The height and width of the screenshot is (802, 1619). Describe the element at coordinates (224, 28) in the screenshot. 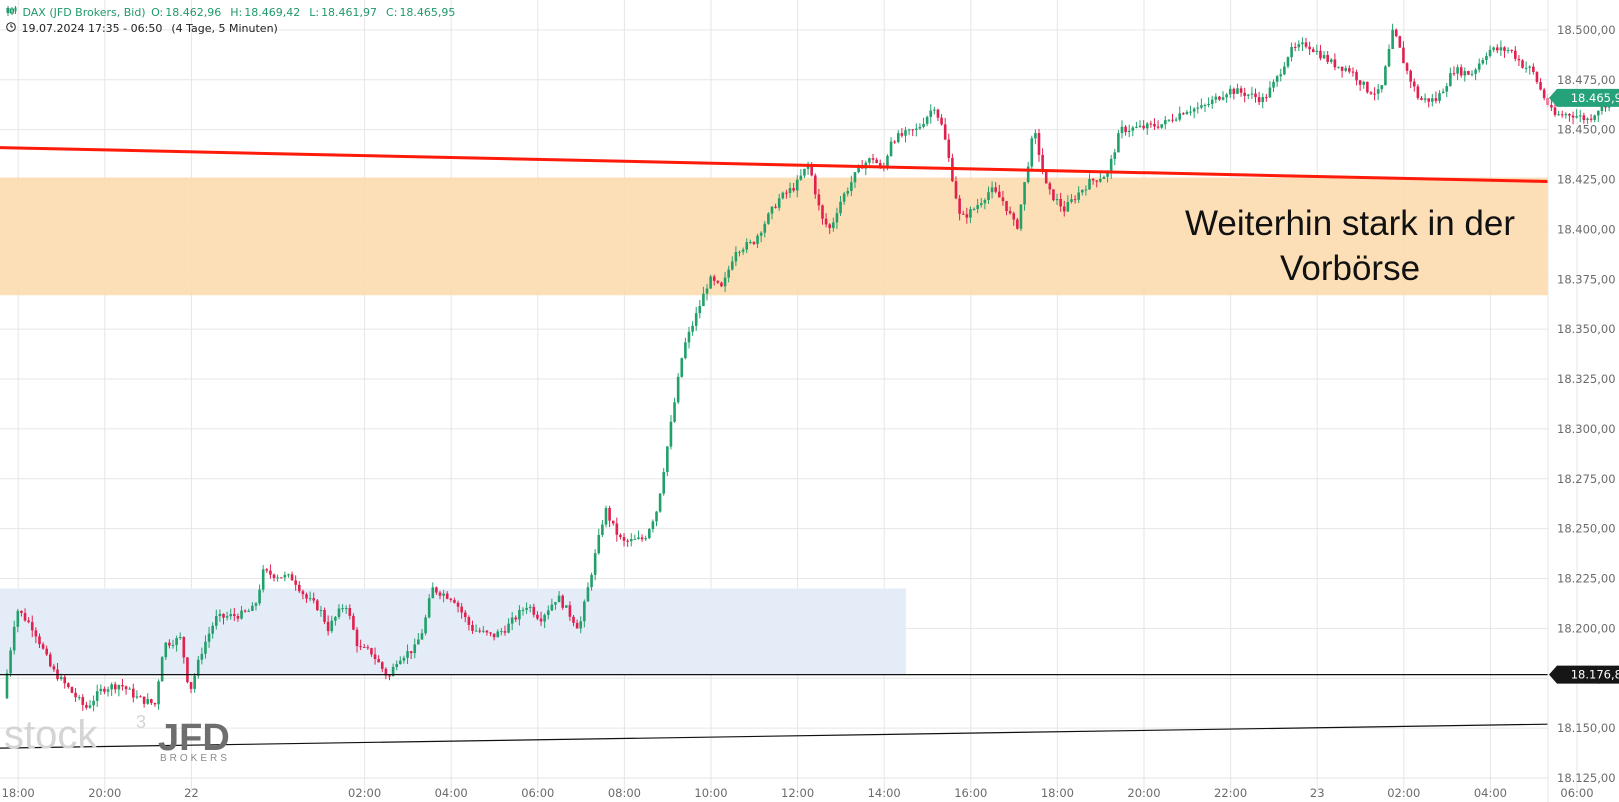

I see `interval: (4 Tage, 5 Minuten)` at that location.